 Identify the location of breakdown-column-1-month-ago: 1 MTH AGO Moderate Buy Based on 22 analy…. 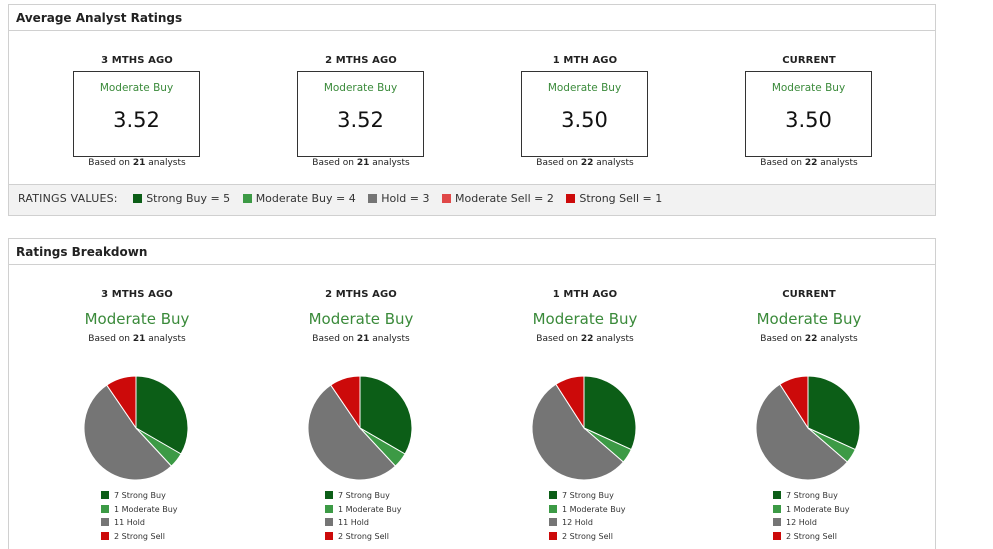
(585, 415).